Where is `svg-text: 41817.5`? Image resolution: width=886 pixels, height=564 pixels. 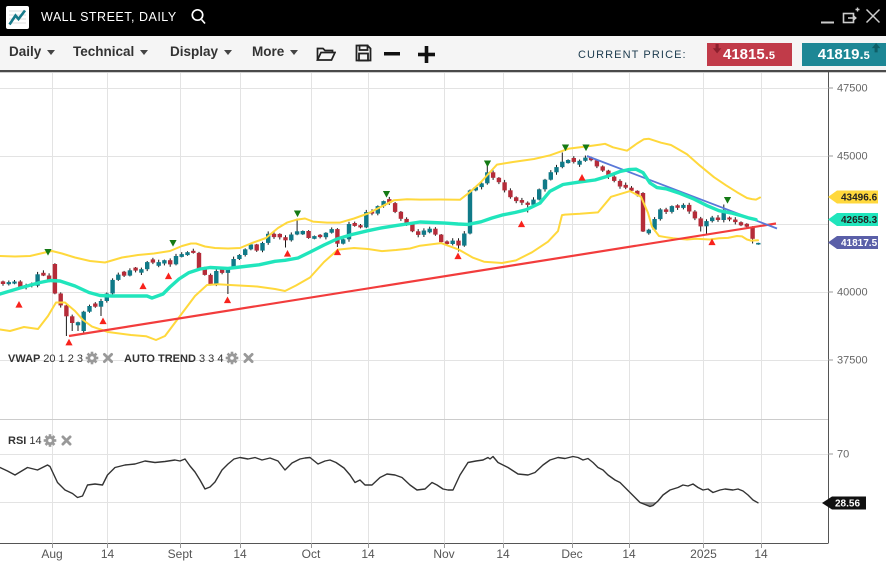 svg-text: 41817.5 is located at coordinates (859, 243).